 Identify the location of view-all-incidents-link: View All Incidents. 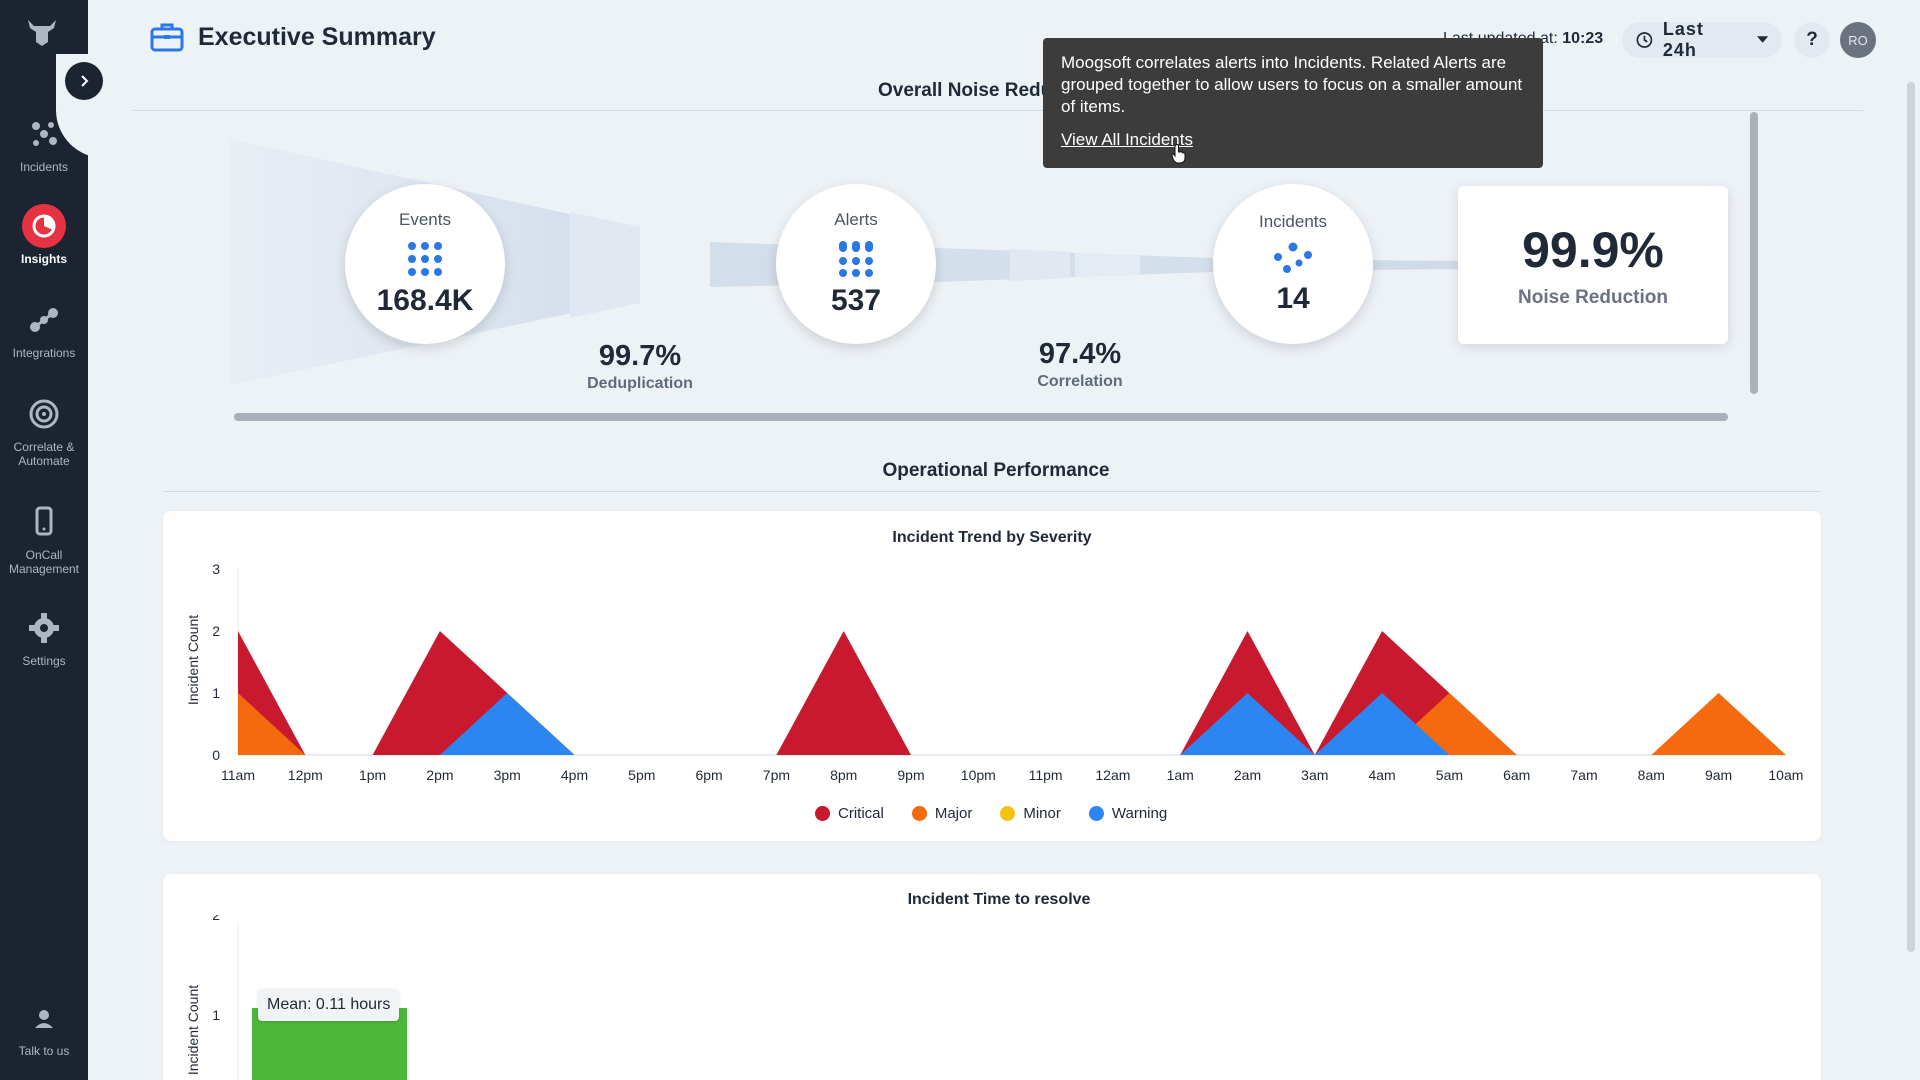
(1127, 139).